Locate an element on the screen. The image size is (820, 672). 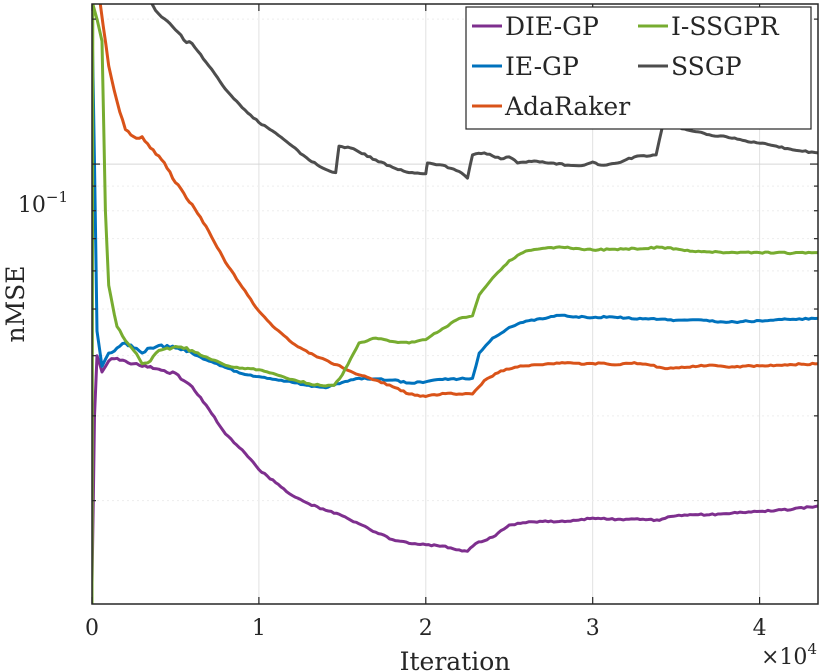
legend-label-ie-gp: IE-GP is located at coordinates (542, 66).